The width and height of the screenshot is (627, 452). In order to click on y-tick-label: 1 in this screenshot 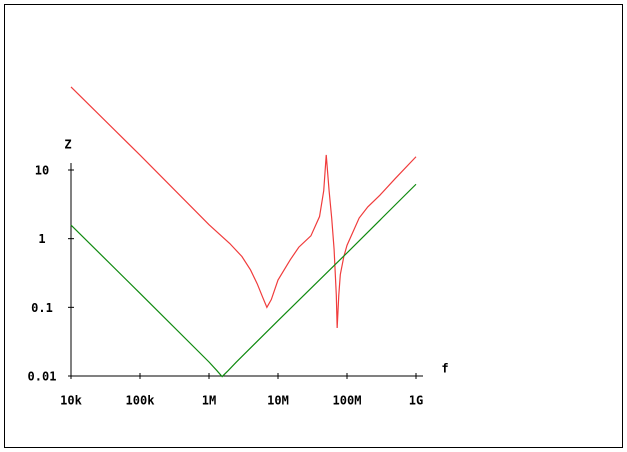, I will do `click(41, 239)`.